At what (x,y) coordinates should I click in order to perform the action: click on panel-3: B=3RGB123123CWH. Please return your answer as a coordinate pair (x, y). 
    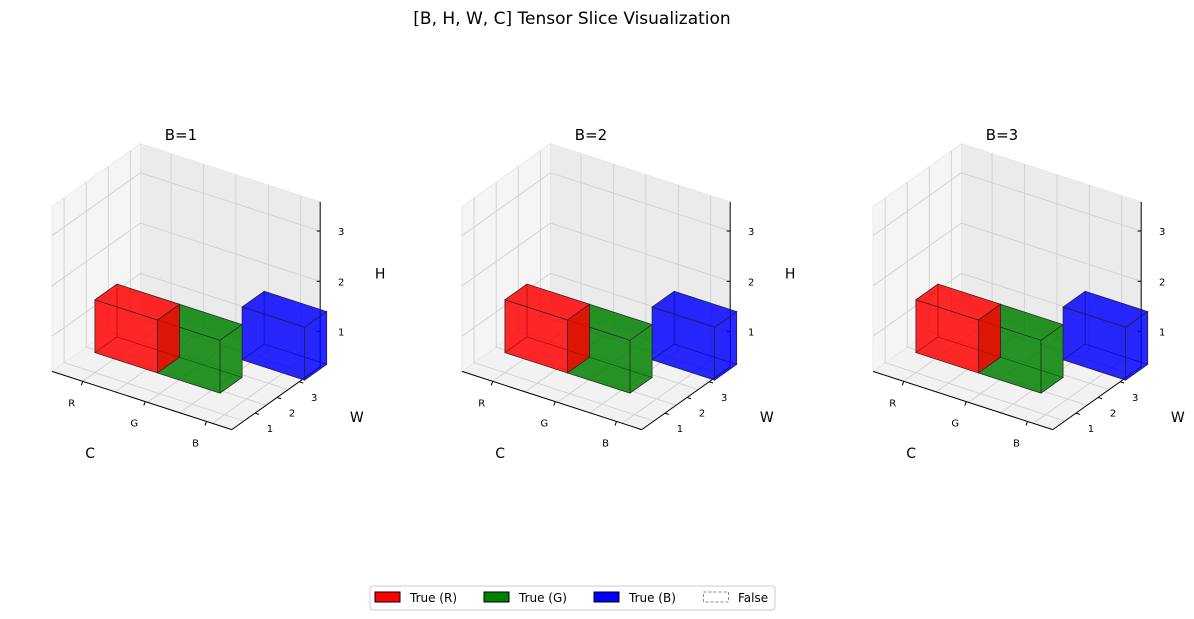
    Looking at the image, I should click on (1028, 294).